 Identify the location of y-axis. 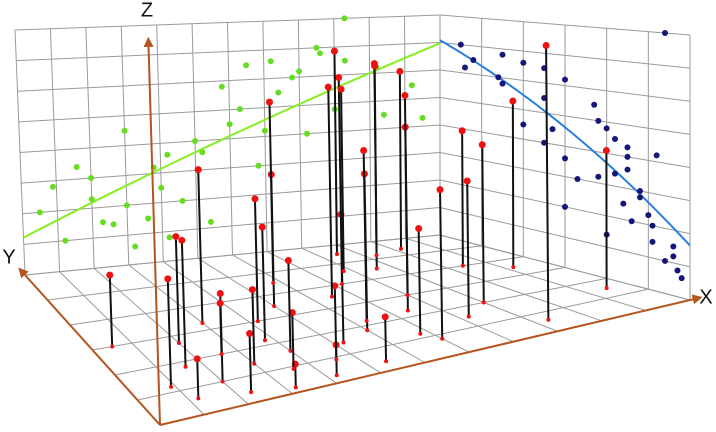
(89, 346).